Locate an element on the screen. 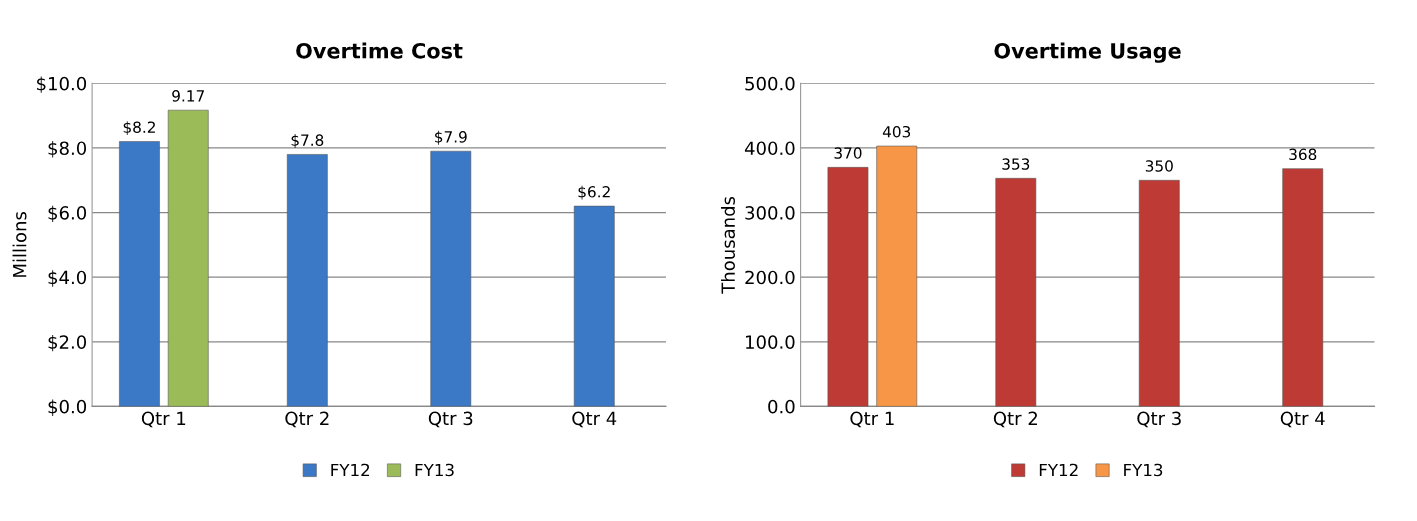 The image size is (1417, 521). data-label: 403 is located at coordinates (896, 131).